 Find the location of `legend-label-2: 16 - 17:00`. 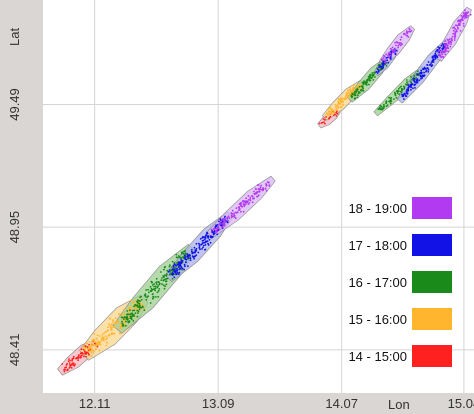

legend-label-2: 16 - 17:00 is located at coordinates (377, 282).